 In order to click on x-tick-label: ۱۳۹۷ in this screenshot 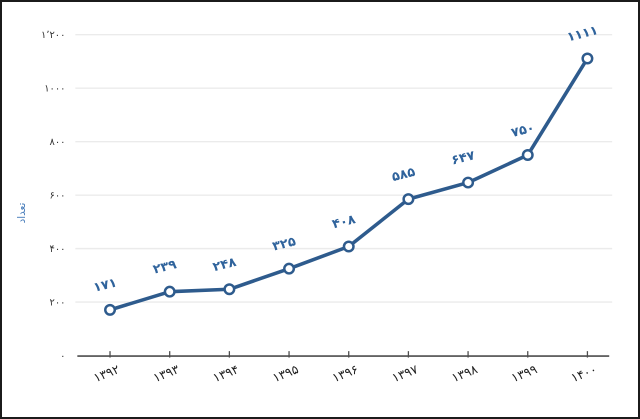, I will do `click(405, 373)`.